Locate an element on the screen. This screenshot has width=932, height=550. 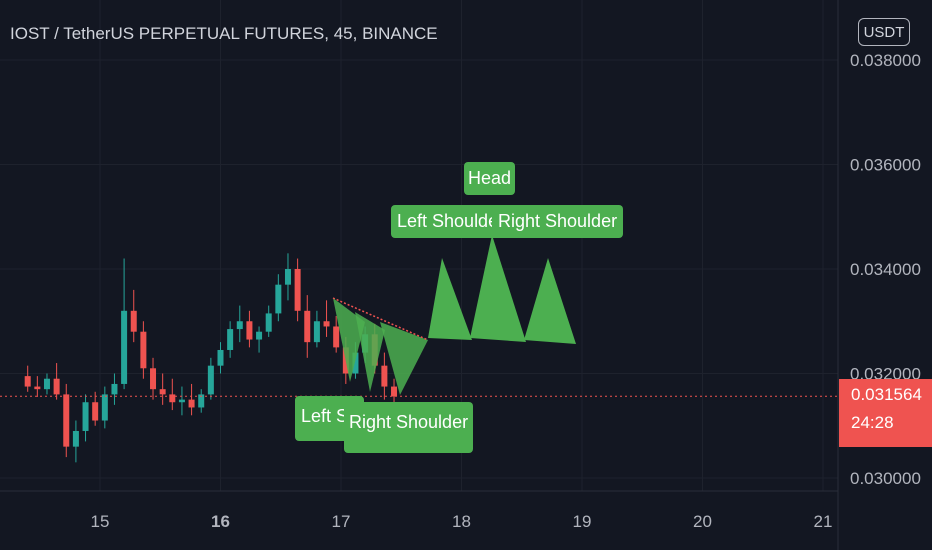
time-tick-label: 20 is located at coordinates (702, 521).